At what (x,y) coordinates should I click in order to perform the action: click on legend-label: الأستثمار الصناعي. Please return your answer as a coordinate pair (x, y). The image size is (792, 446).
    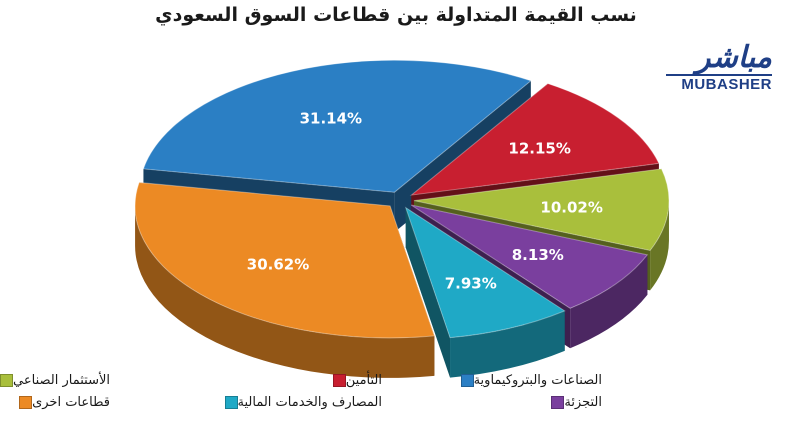
    Looking at the image, I should click on (61, 380).